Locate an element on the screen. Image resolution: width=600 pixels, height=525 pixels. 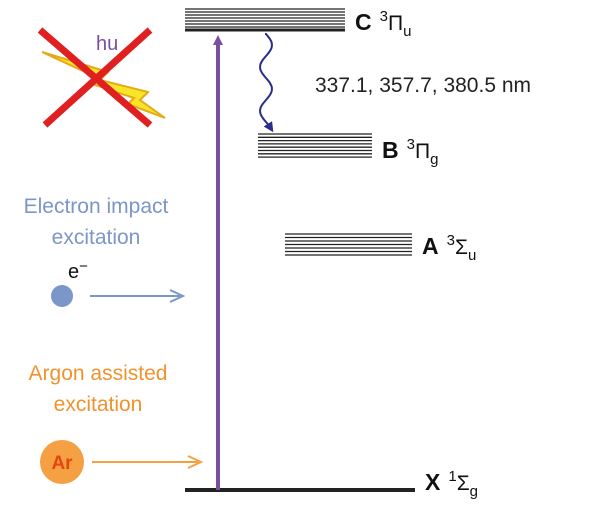
state-letter: C is located at coordinates (363, 22).